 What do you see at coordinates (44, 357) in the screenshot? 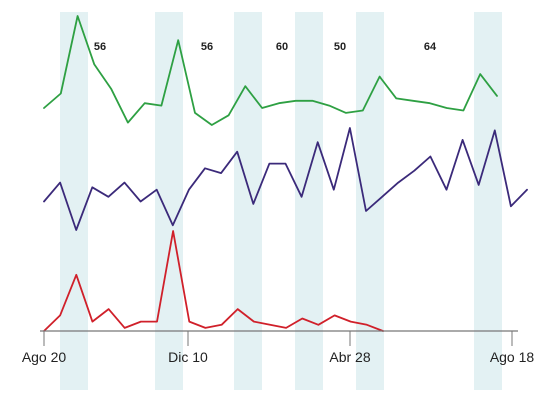
I see `x-tick-label: Ago 20` at bounding box center [44, 357].